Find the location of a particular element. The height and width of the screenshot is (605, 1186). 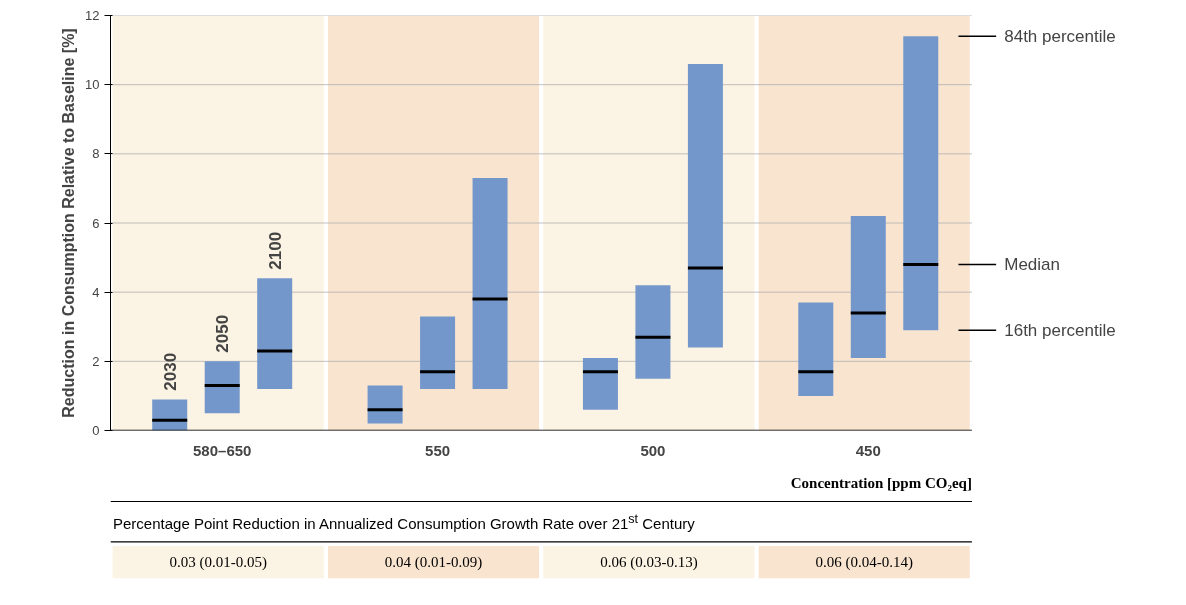

y-tick-label: 12 is located at coordinates (92, 15).